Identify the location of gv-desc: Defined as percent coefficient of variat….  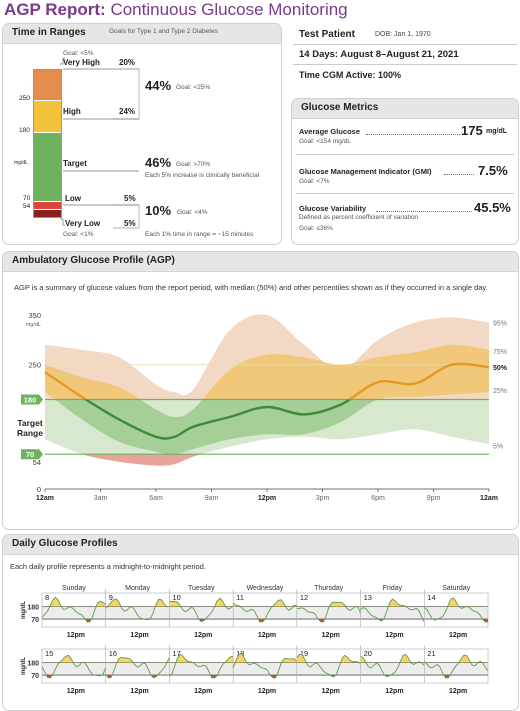
(359, 217).